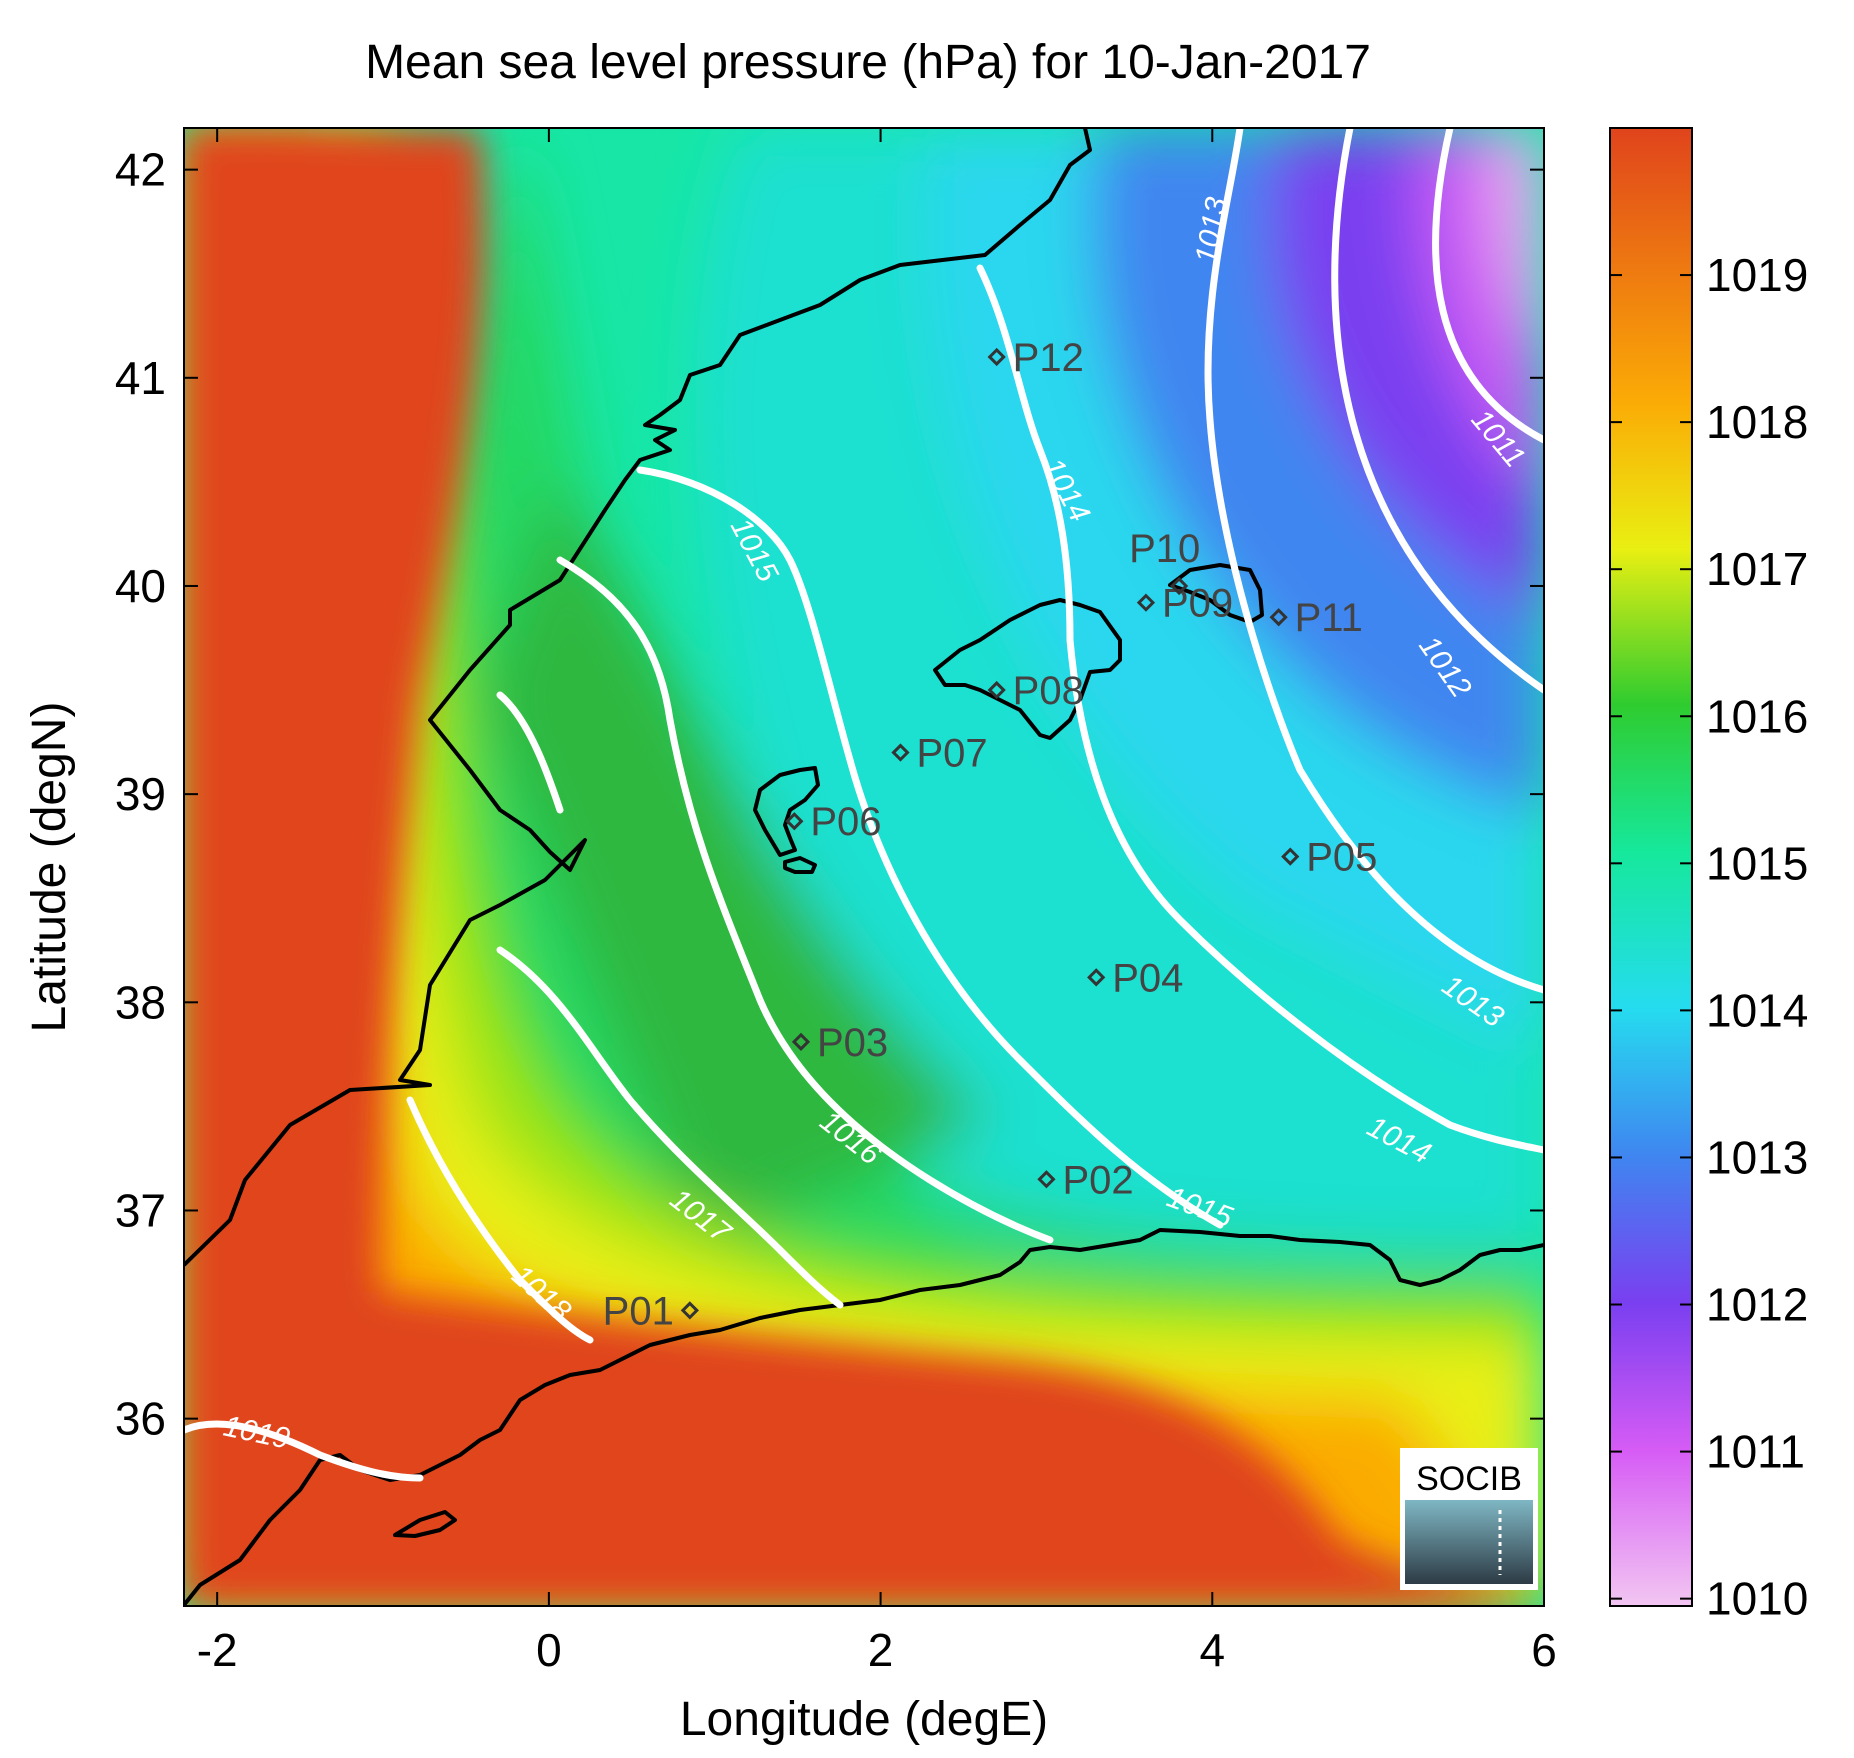 The height and width of the screenshot is (1758, 1854). I want to click on colorbar-tick-label: 1019, so click(1757, 275).